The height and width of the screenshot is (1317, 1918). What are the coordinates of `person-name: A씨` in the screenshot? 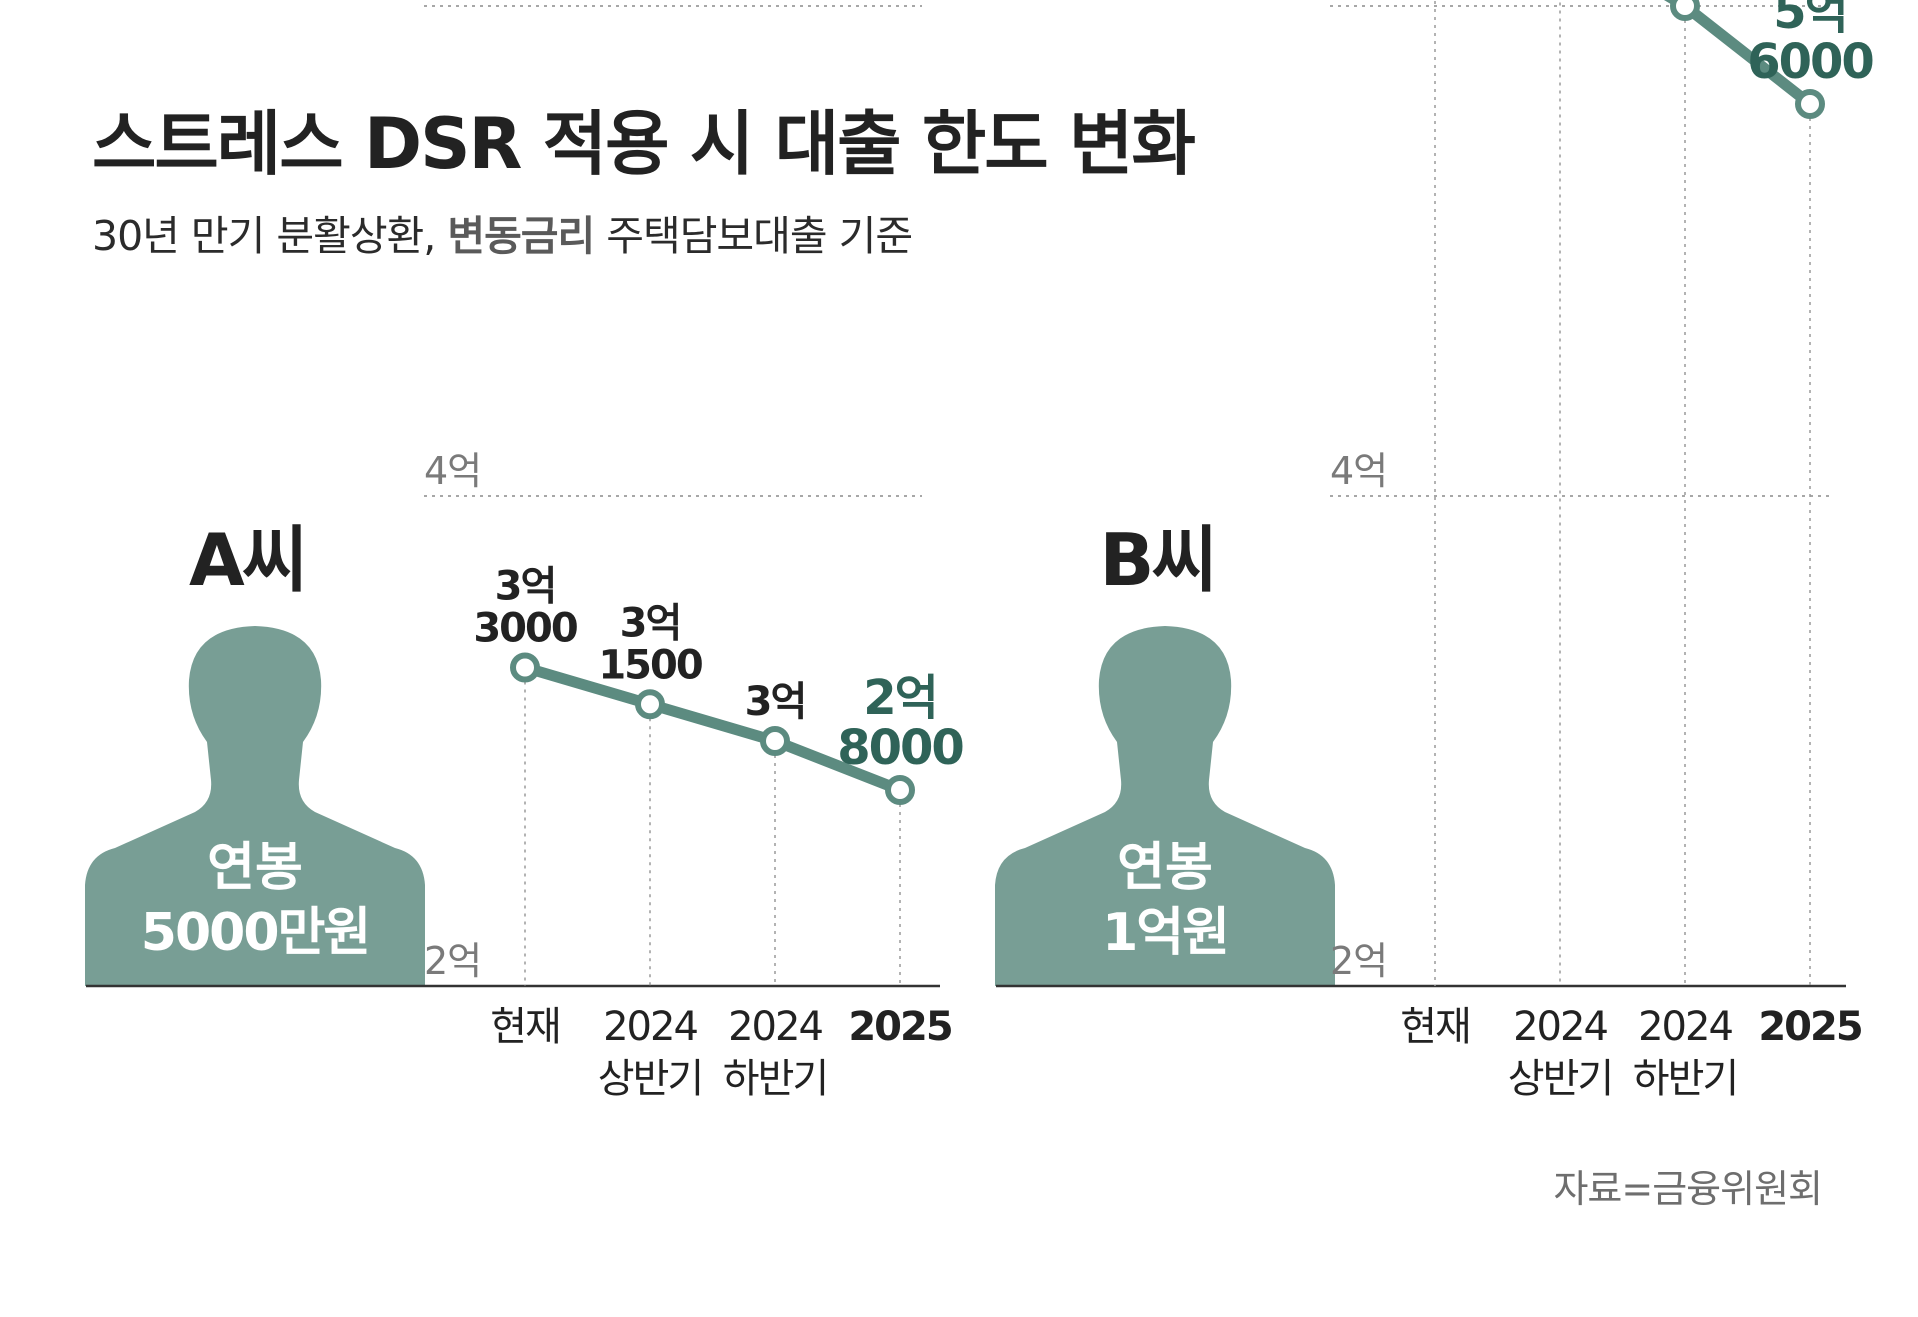 It's located at (247, 560).